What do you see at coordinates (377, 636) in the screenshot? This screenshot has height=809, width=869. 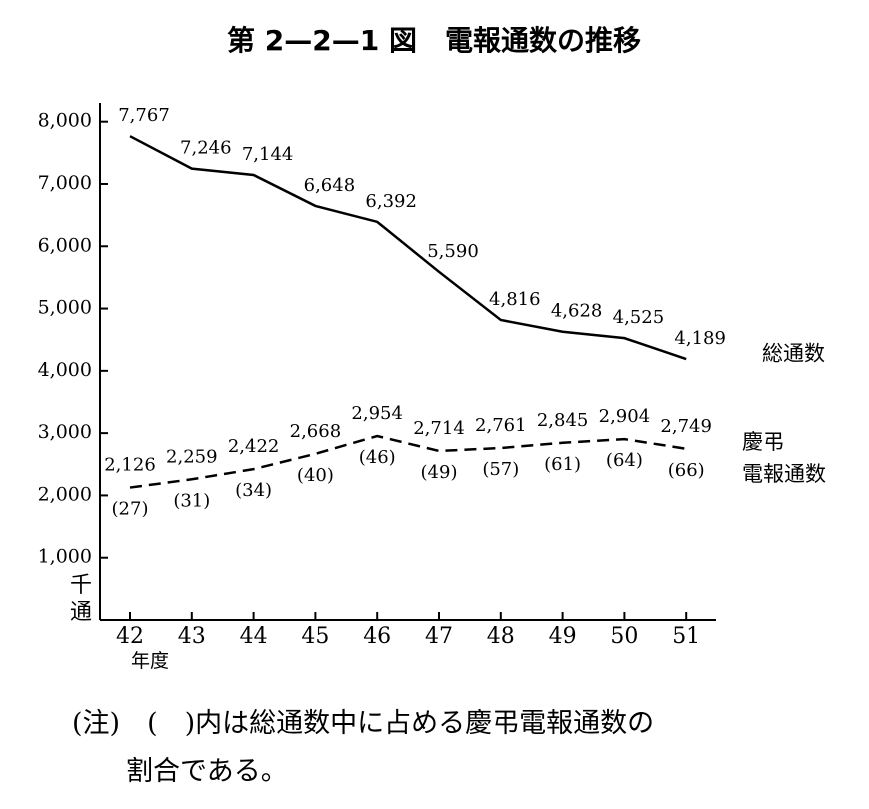 I see `x-tick-label: 46` at bounding box center [377, 636].